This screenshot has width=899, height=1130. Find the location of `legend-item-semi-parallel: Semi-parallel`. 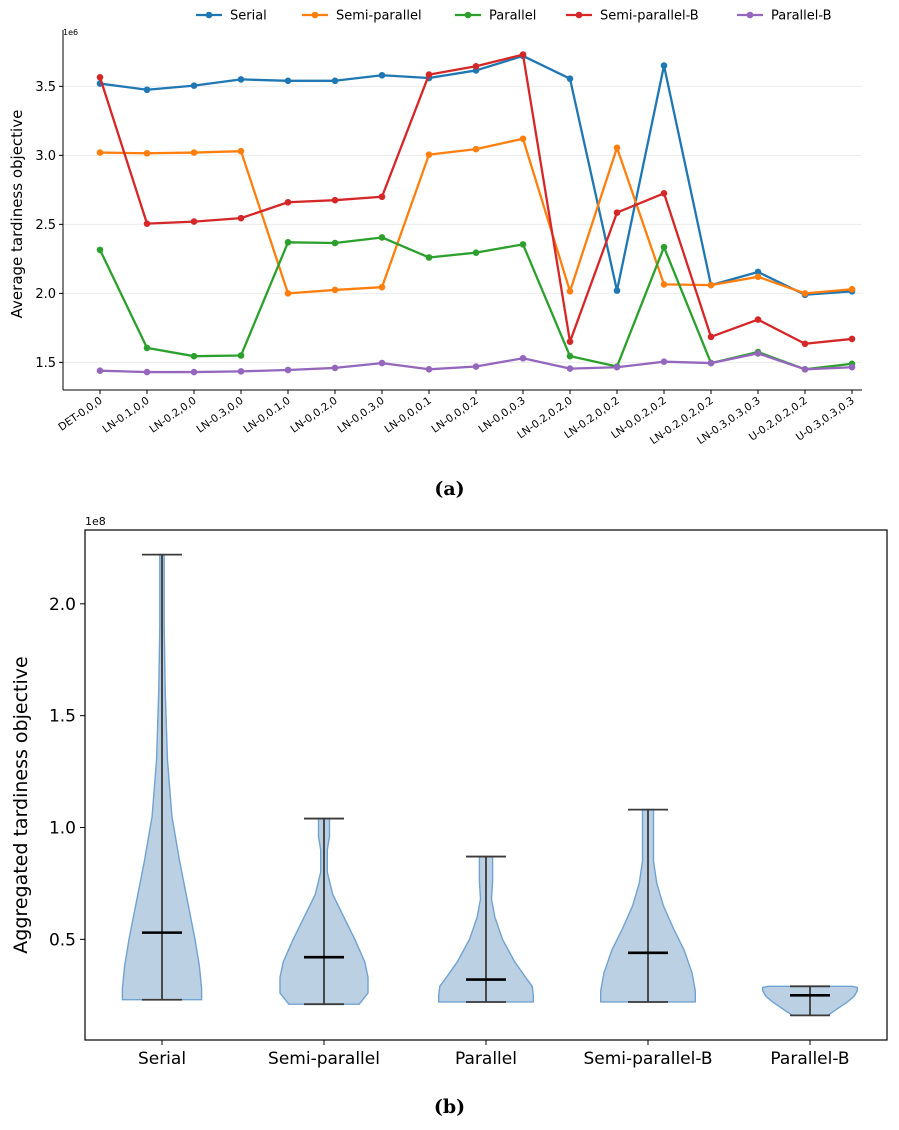

legend-item-semi-parallel: Semi-parallel is located at coordinates (362, 16).